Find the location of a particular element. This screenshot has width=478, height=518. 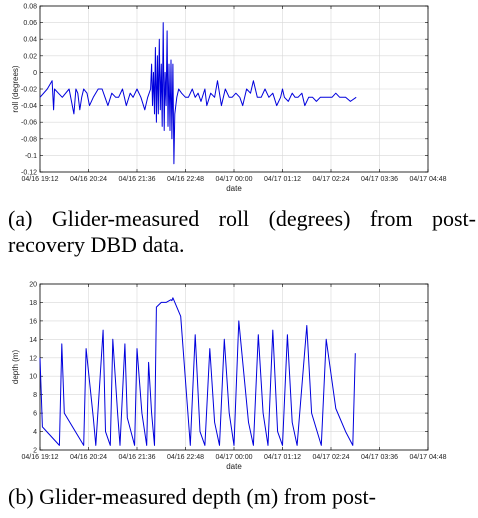

y-tick-label: 0.02 is located at coordinates (30, 56).